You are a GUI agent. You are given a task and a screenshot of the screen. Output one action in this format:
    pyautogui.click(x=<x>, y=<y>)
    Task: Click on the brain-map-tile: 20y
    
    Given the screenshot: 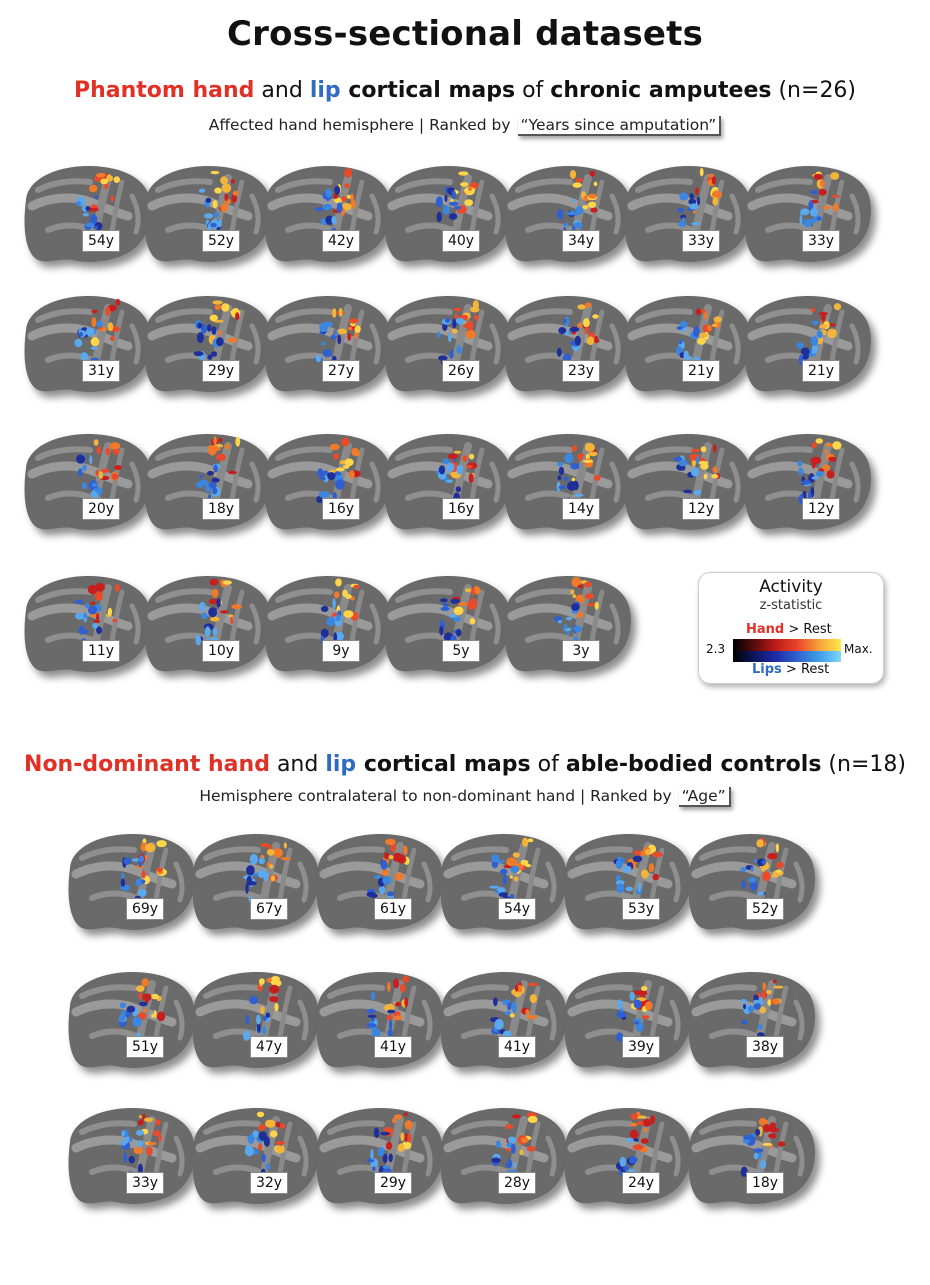 What is the action you would take?
    pyautogui.click(x=86, y=484)
    